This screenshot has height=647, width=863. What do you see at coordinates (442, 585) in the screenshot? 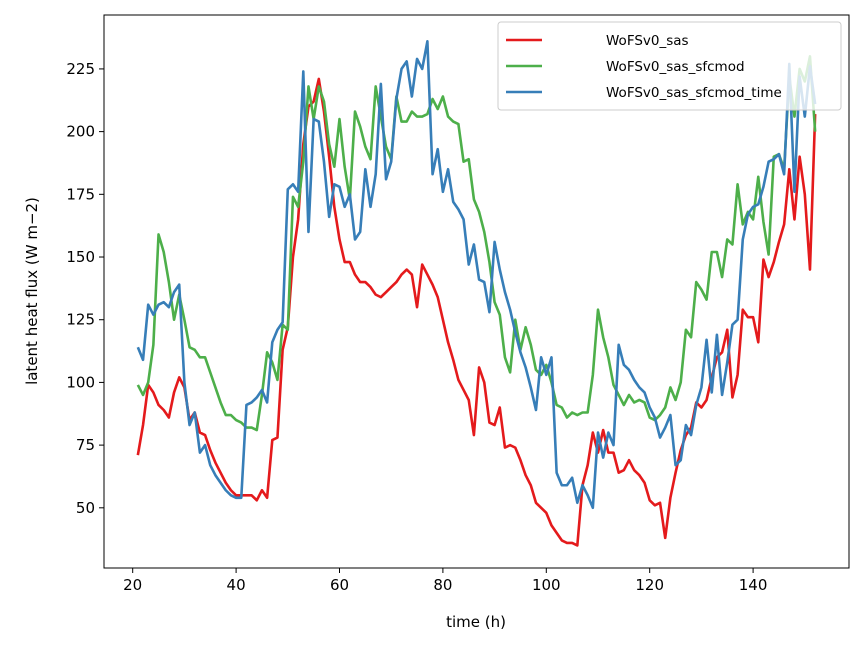
I see `x-tick-label: 80` at bounding box center [442, 585].